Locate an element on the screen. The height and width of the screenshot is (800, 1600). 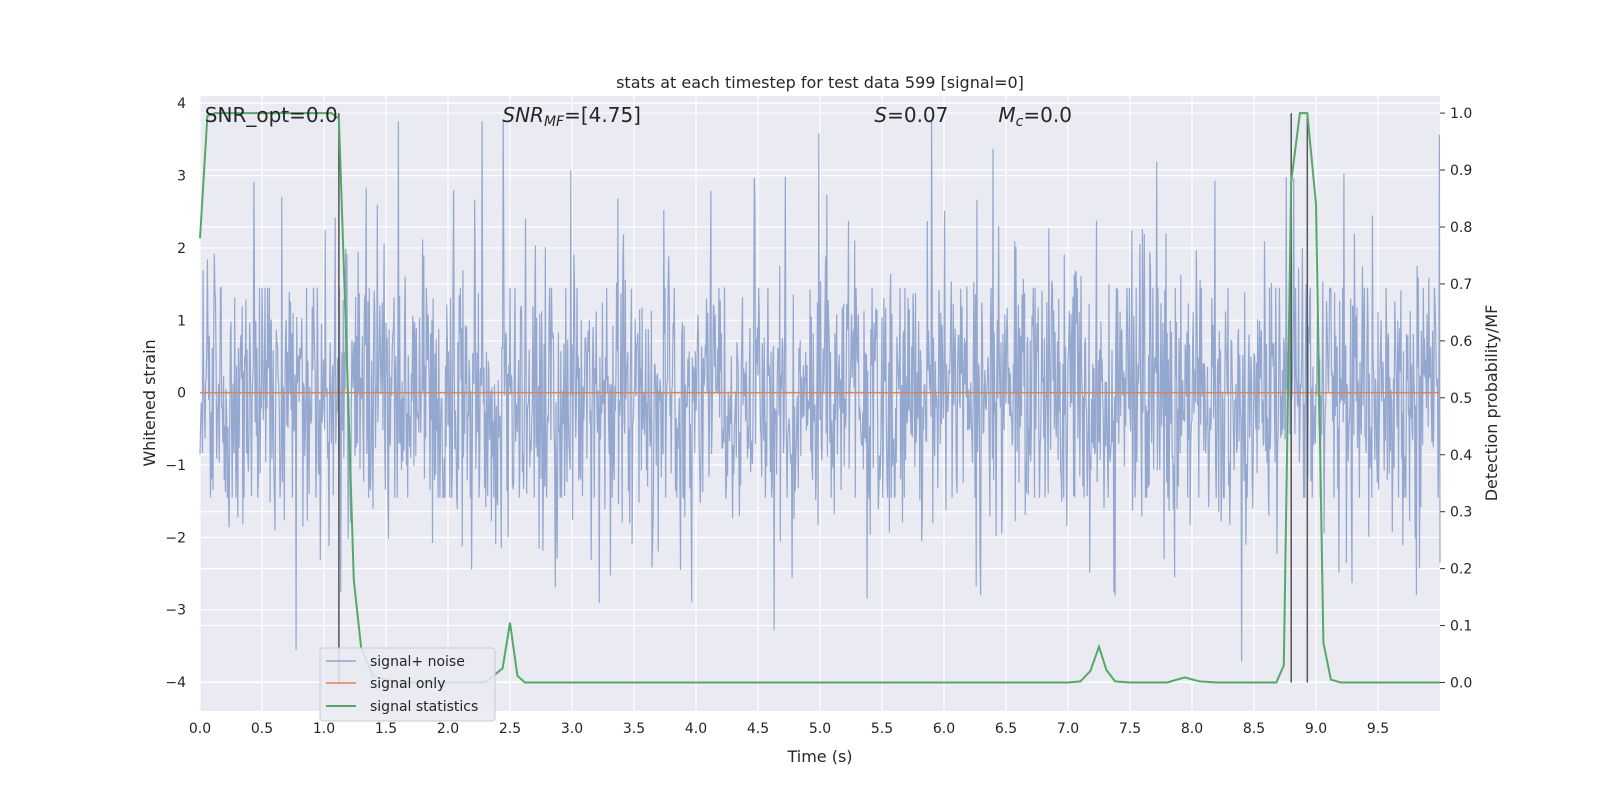
x-tick-label: 2.5 is located at coordinates (510, 729).